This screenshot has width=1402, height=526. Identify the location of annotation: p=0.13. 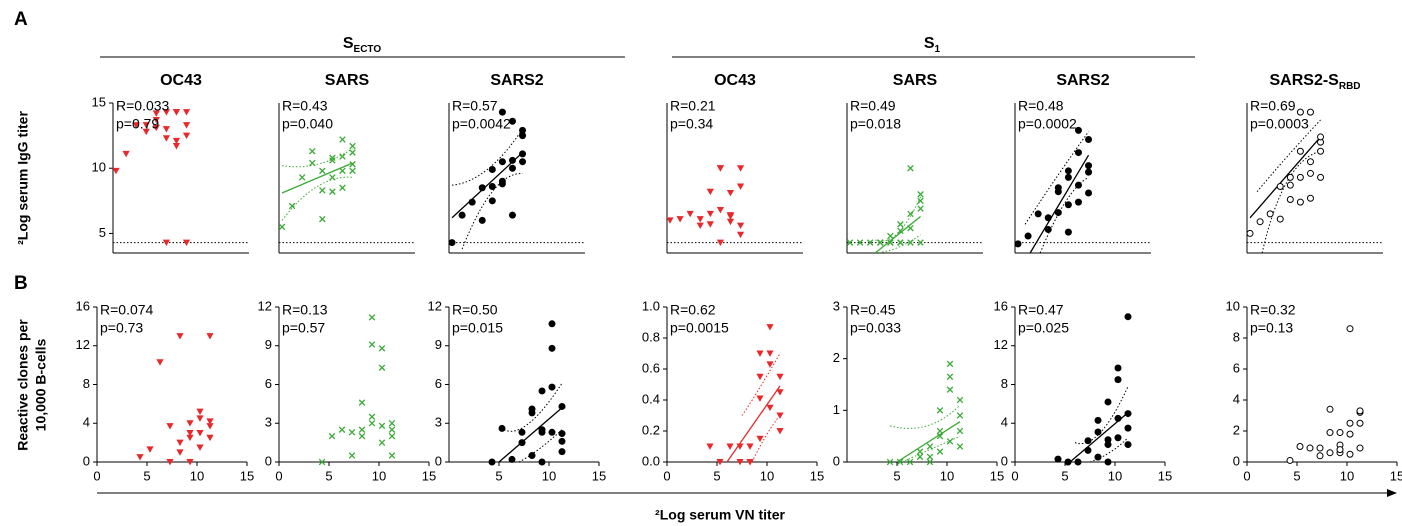
(1271, 328).